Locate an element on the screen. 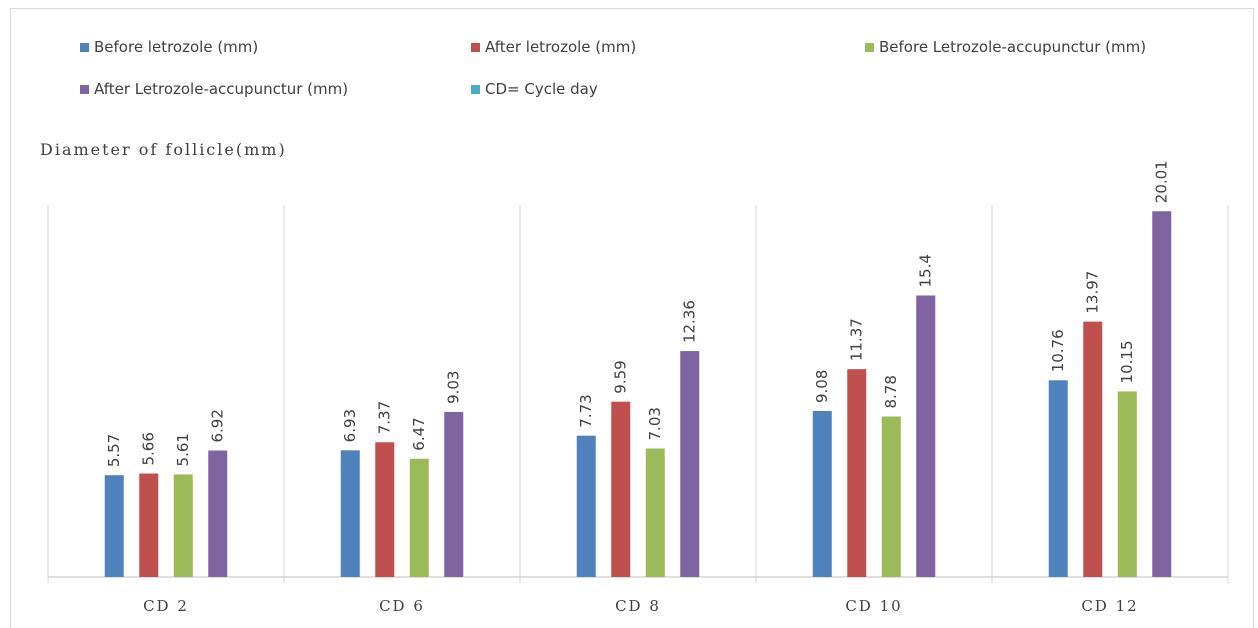 The height and width of the screenshot is (628, 1258). legend-item-after-letrozole: After letrozole (mm) is located at coordinates (553, 47).